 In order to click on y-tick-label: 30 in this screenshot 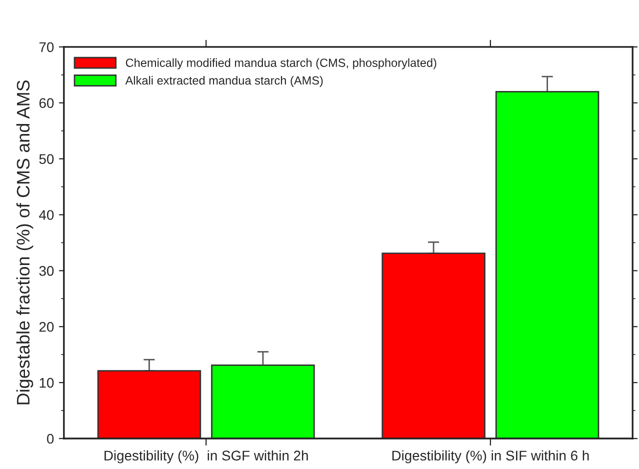, I will do `click(46, 271)`.